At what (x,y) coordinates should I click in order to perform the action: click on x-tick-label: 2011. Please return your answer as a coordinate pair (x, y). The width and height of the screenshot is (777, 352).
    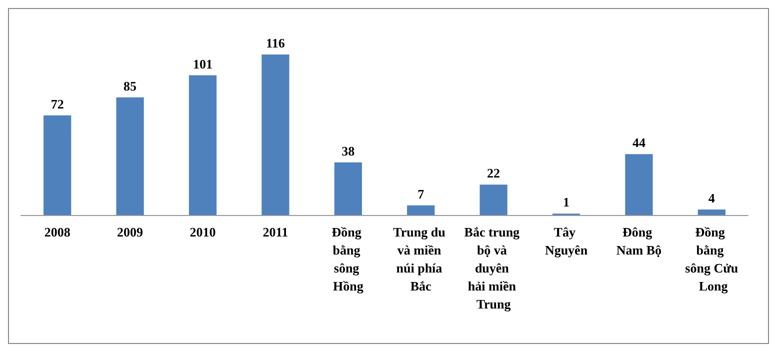
    Looking at the image, I should click on (275, 232).